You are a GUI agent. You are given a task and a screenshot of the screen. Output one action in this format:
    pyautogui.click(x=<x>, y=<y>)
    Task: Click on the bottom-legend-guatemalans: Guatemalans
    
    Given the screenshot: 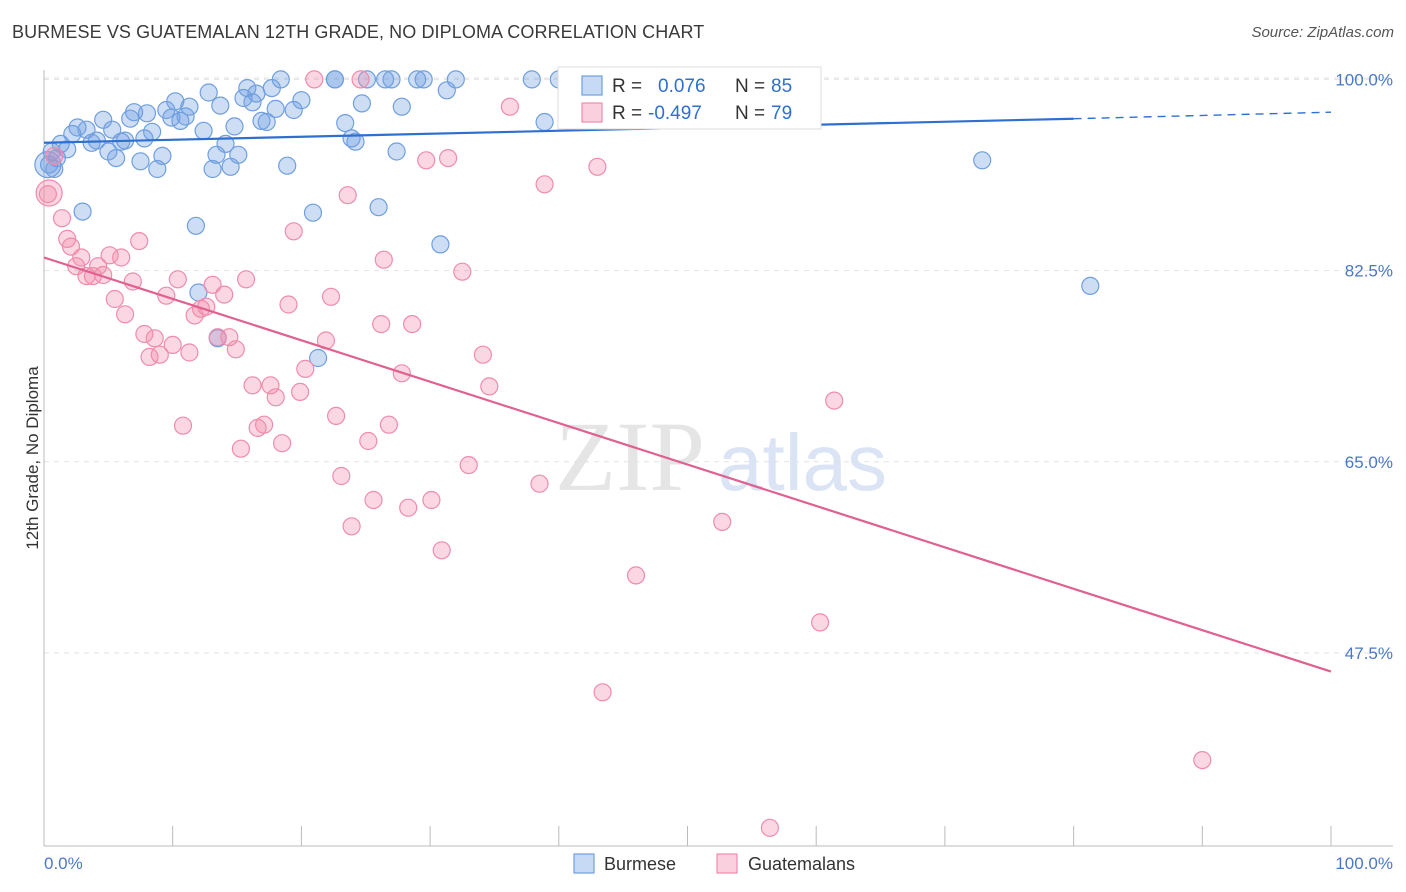 What is the action you would take?
    pyautogui.click(x=801, y=864)
    